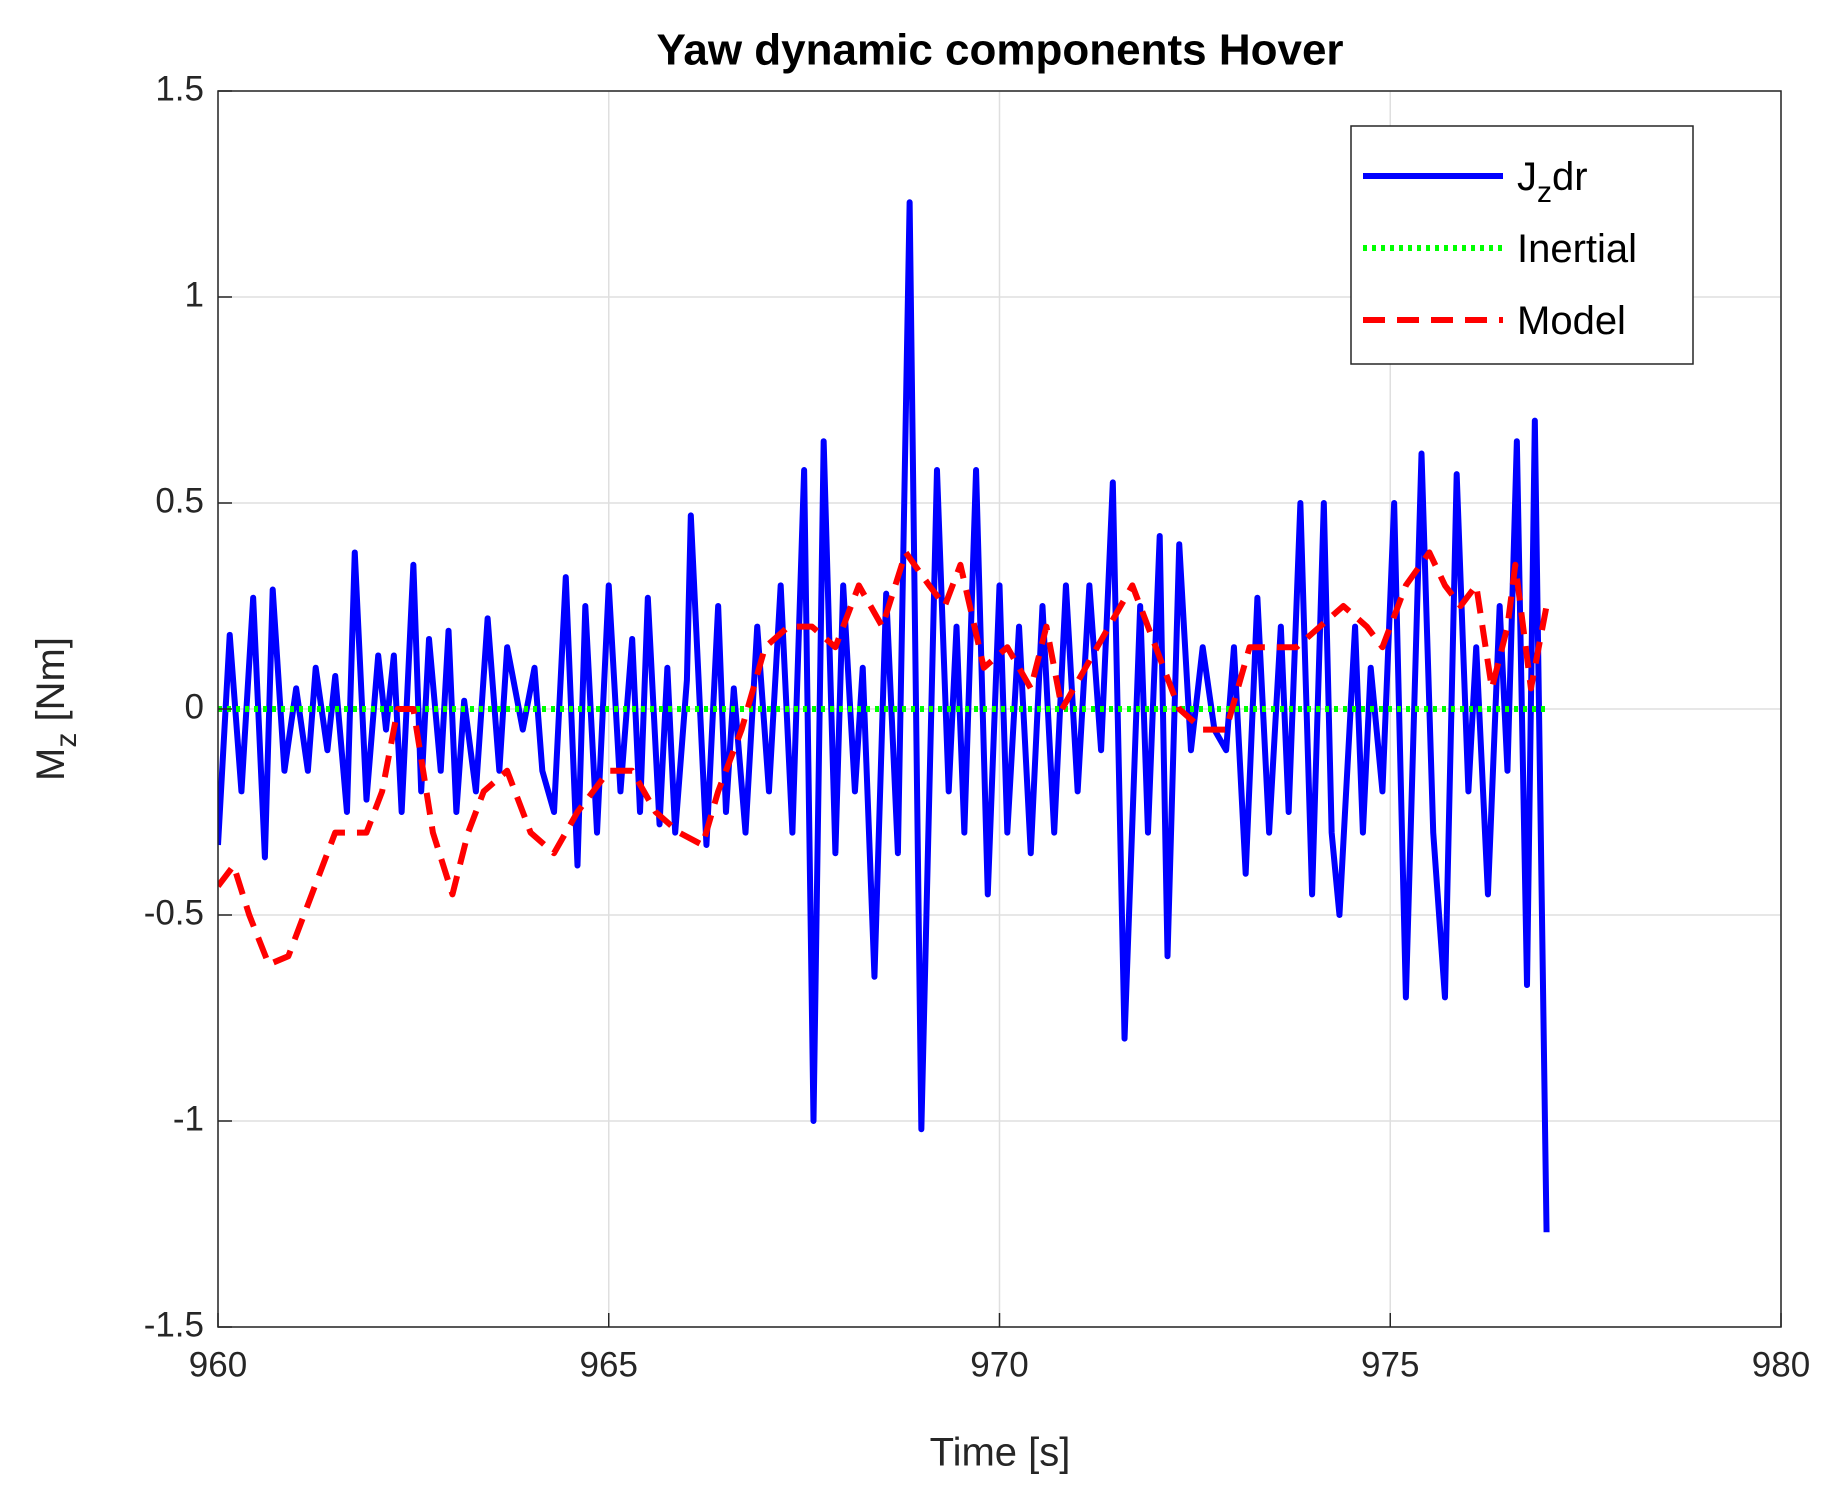  What do you see at coordinates (194, 294) in the screenshot?
I see `y-tick-label: 1` at bounding box center [194, 294].